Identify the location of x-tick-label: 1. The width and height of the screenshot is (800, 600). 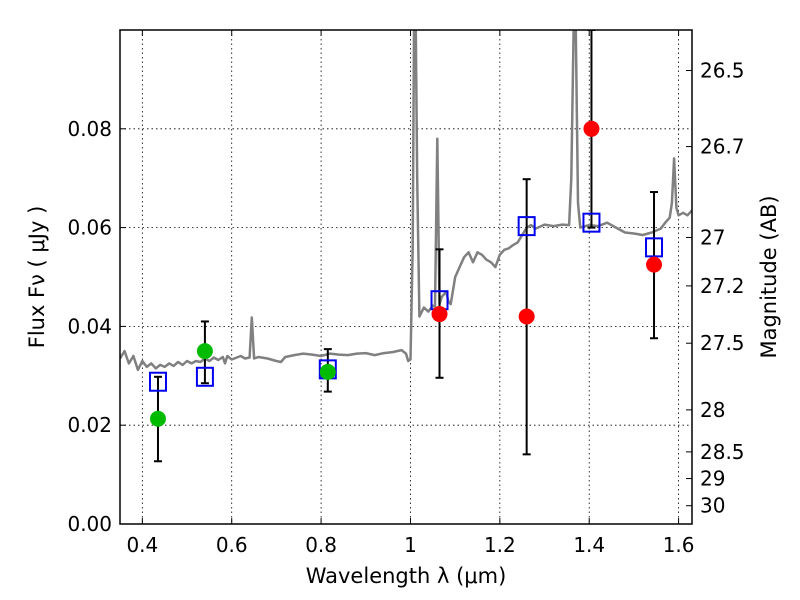
(410, 545).